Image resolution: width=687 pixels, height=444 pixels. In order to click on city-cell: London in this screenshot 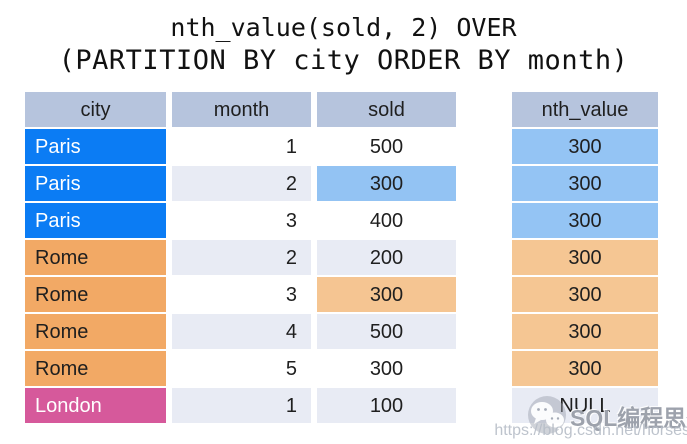, I will do `click(95, 405)`.